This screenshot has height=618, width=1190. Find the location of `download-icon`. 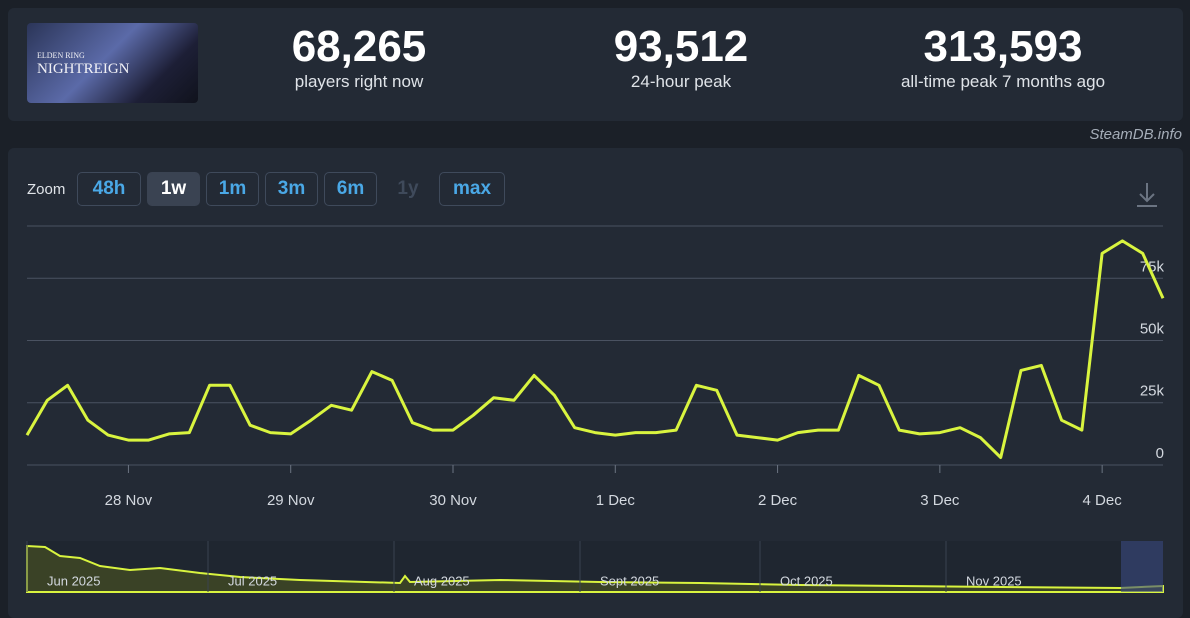

download-icon is located at coordinates (1147, 195).